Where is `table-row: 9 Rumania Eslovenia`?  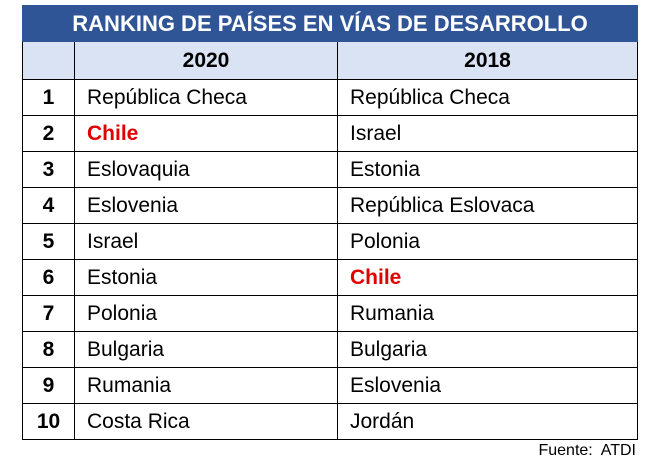
table-row: 9 Rumania Eslovenia is located at coordinates (330, 385).